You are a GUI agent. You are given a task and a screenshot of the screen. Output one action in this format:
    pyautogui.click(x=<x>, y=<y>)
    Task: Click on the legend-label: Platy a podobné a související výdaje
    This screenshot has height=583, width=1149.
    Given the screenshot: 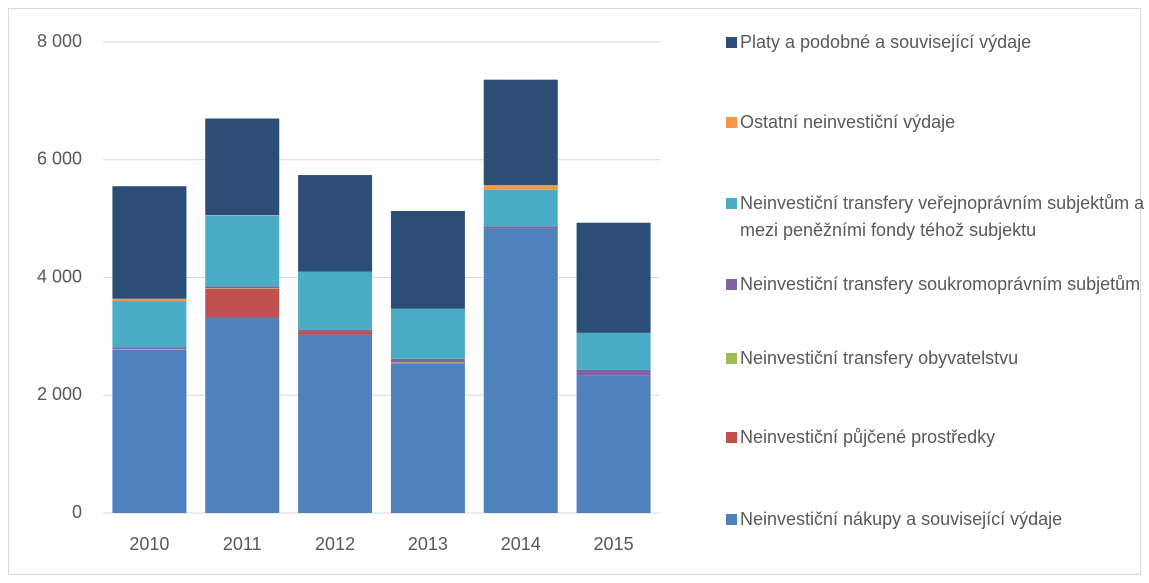 What is the action you would take?
    pyautogui.click(x=886, y=42)
    